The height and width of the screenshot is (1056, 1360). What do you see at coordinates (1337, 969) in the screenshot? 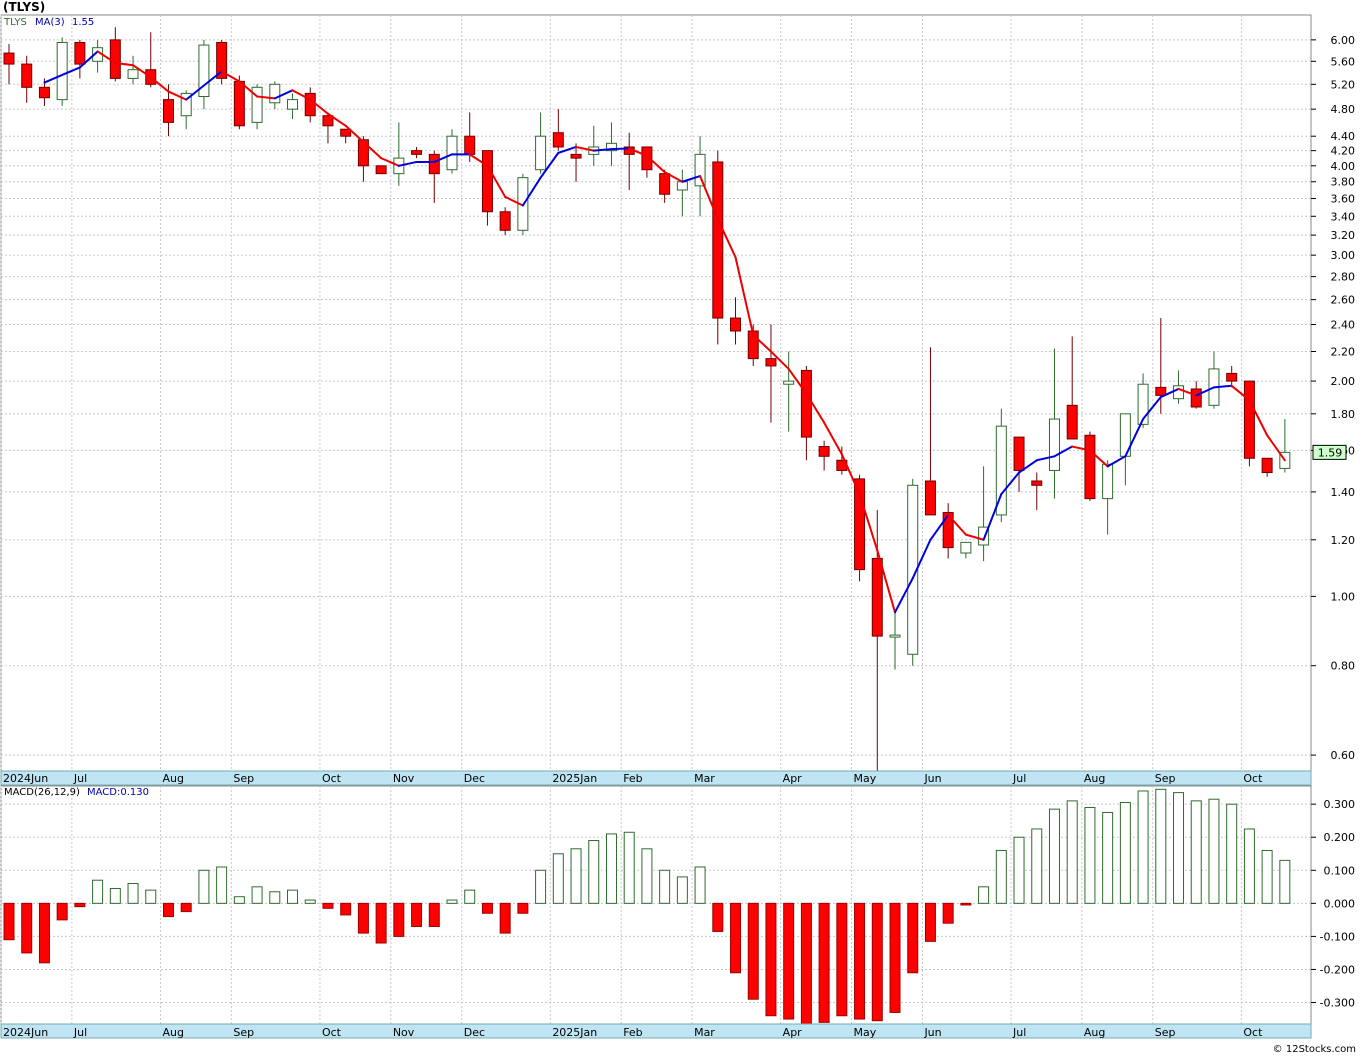
I see `macd-y-tick-label: -0.200` at bounding box center [1337, 969].